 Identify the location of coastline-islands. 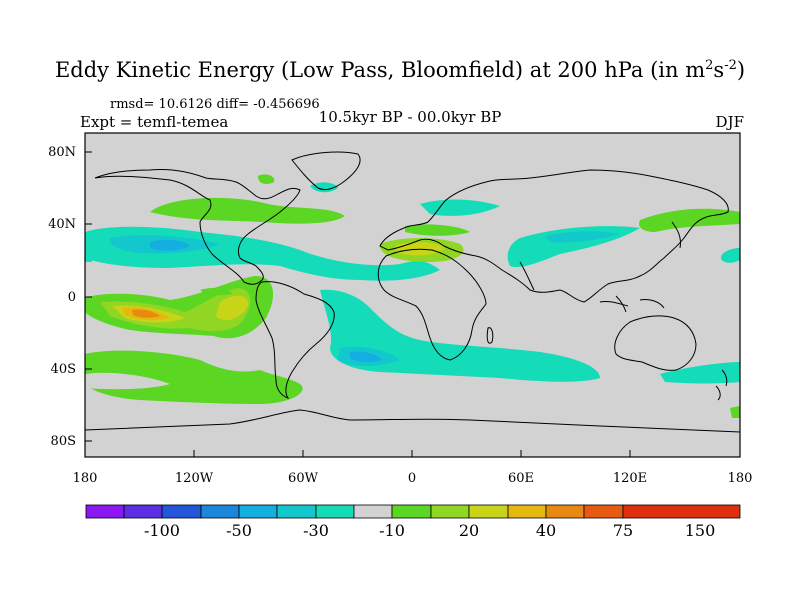
(632, 304).